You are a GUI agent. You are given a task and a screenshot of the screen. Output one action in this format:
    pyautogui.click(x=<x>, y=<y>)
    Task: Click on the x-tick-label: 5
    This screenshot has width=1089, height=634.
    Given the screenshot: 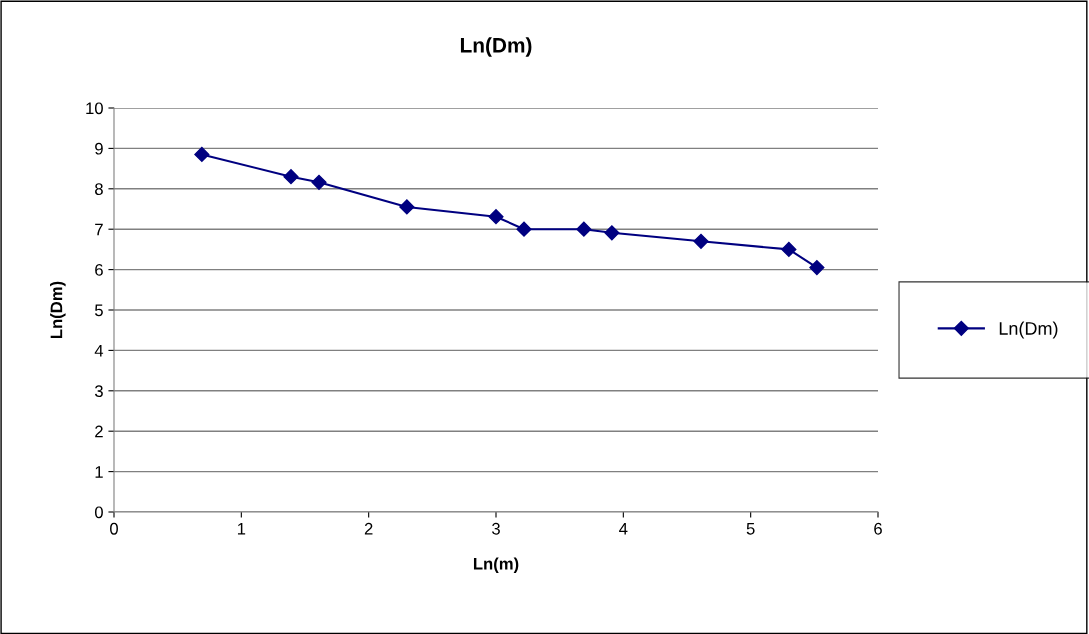 What is the action you would take?
    pyautogui.click(x=750, y=529)
    